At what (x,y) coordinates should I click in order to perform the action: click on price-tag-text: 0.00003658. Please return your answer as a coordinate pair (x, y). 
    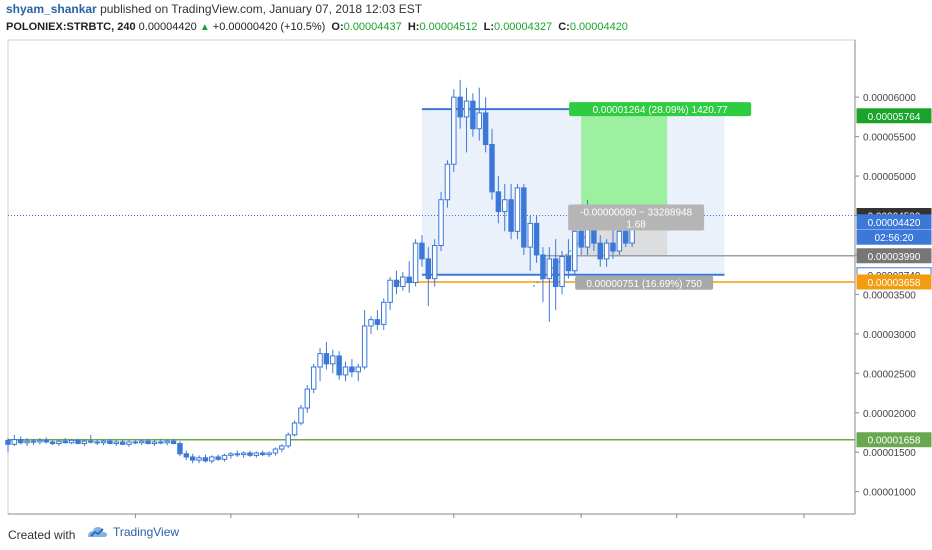
    Looking at the image, I should click on (894, 283).